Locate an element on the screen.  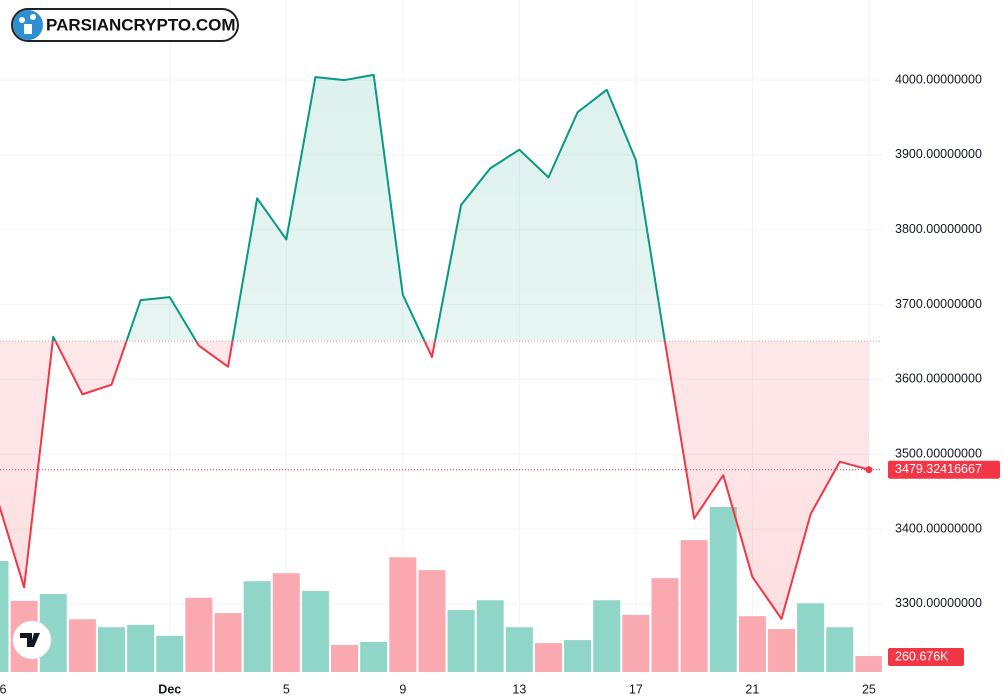
badge-glyph is located at coordinates (30, 640).